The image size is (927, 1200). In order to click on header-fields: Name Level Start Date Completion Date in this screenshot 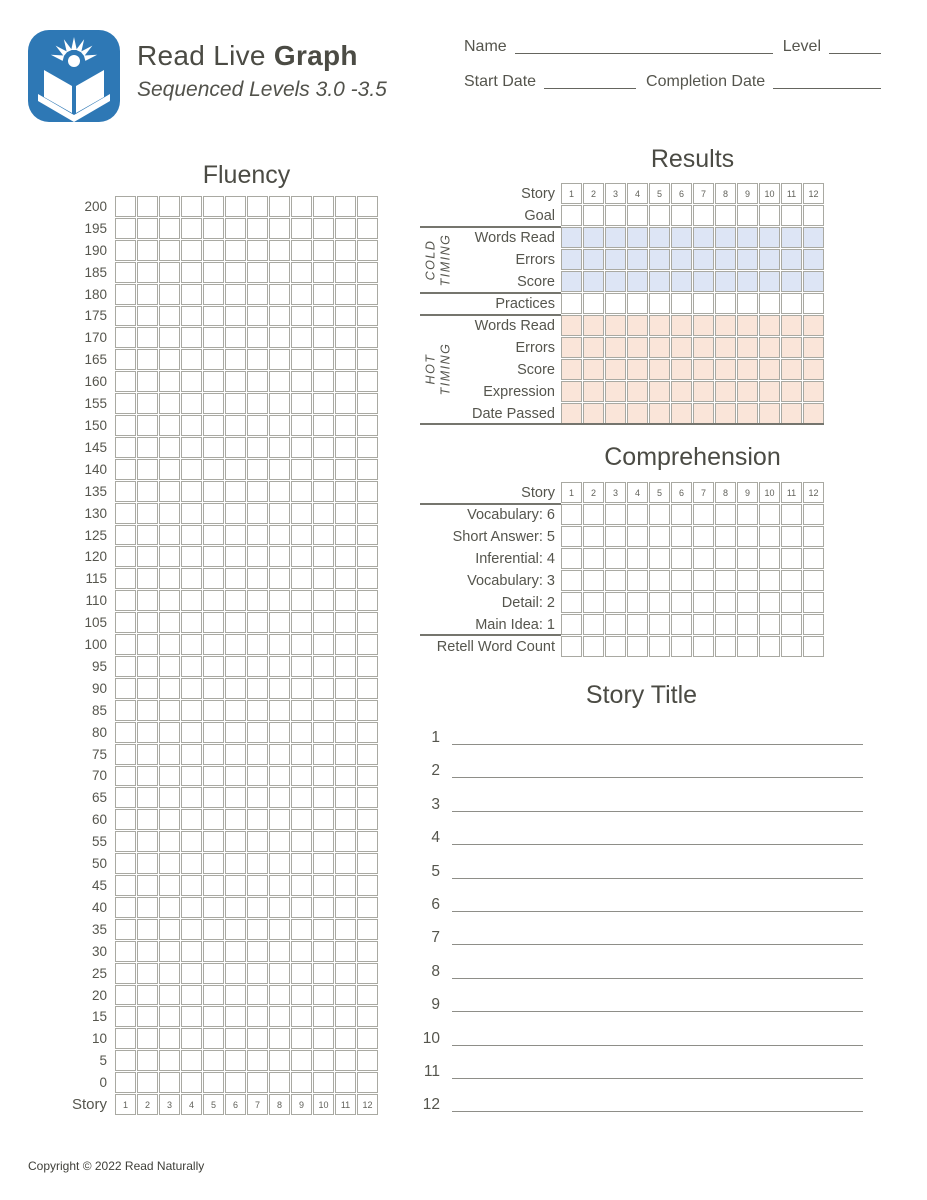, I will do `click(672, 62)`.